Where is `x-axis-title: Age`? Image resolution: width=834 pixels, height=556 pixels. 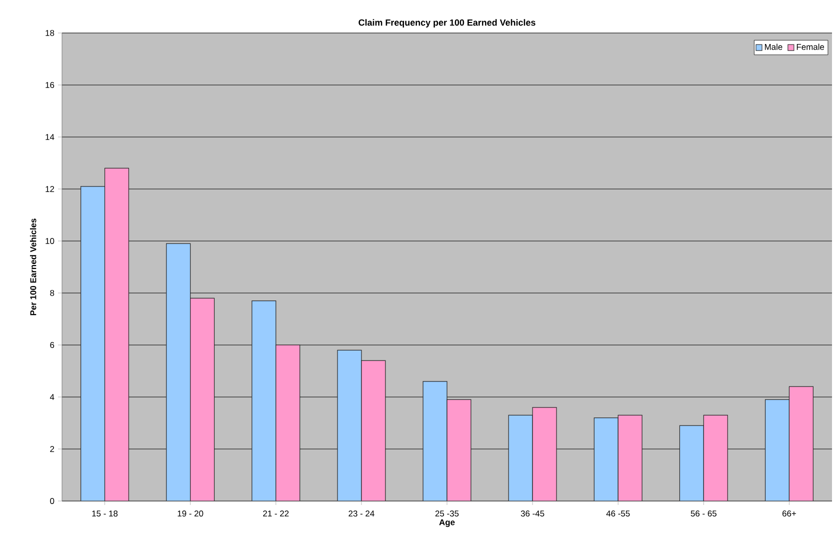 x-axis-title: Age is located at coordinates (447, 523).